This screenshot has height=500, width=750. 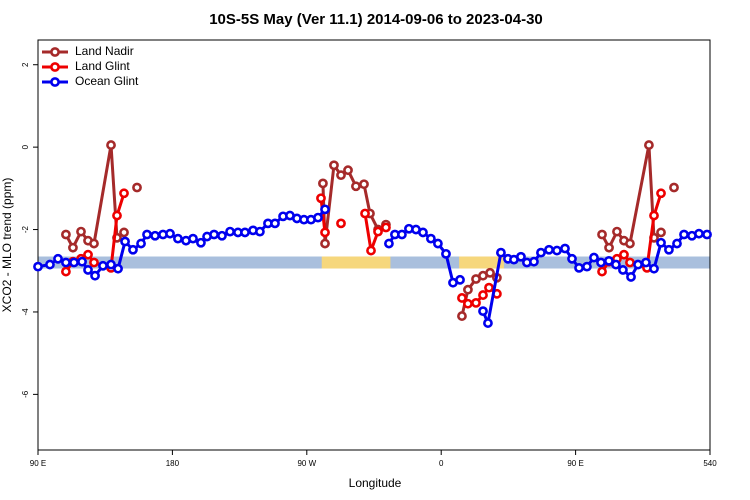 I want to click on x-tick-label: 90 W, so click(x=306, y=463).